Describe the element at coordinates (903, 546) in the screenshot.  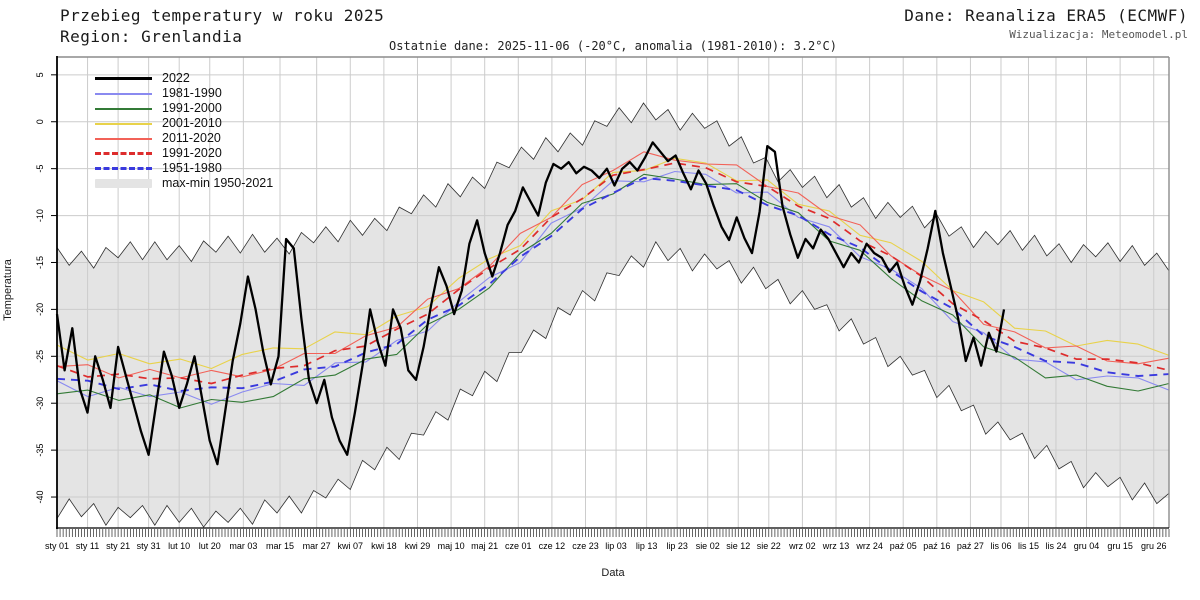
I see `x-tick-label: paź 05` at that location.